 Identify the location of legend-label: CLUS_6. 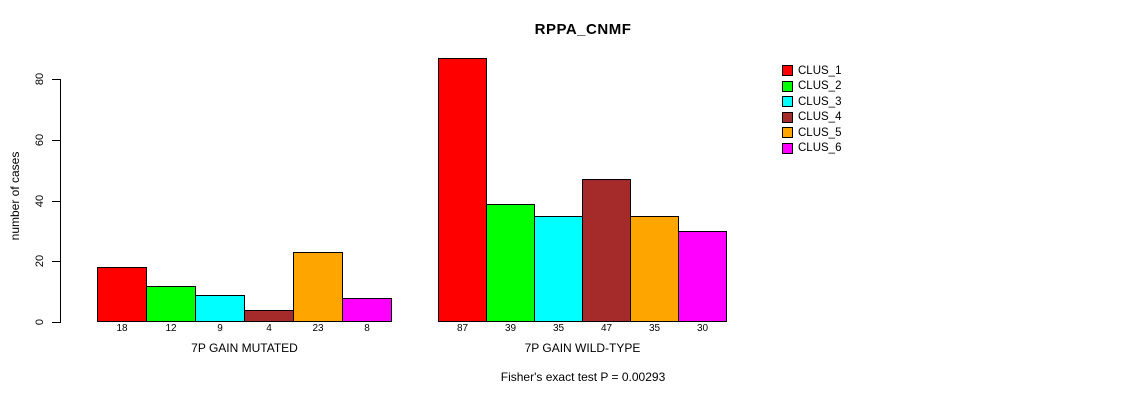
(820, 148).